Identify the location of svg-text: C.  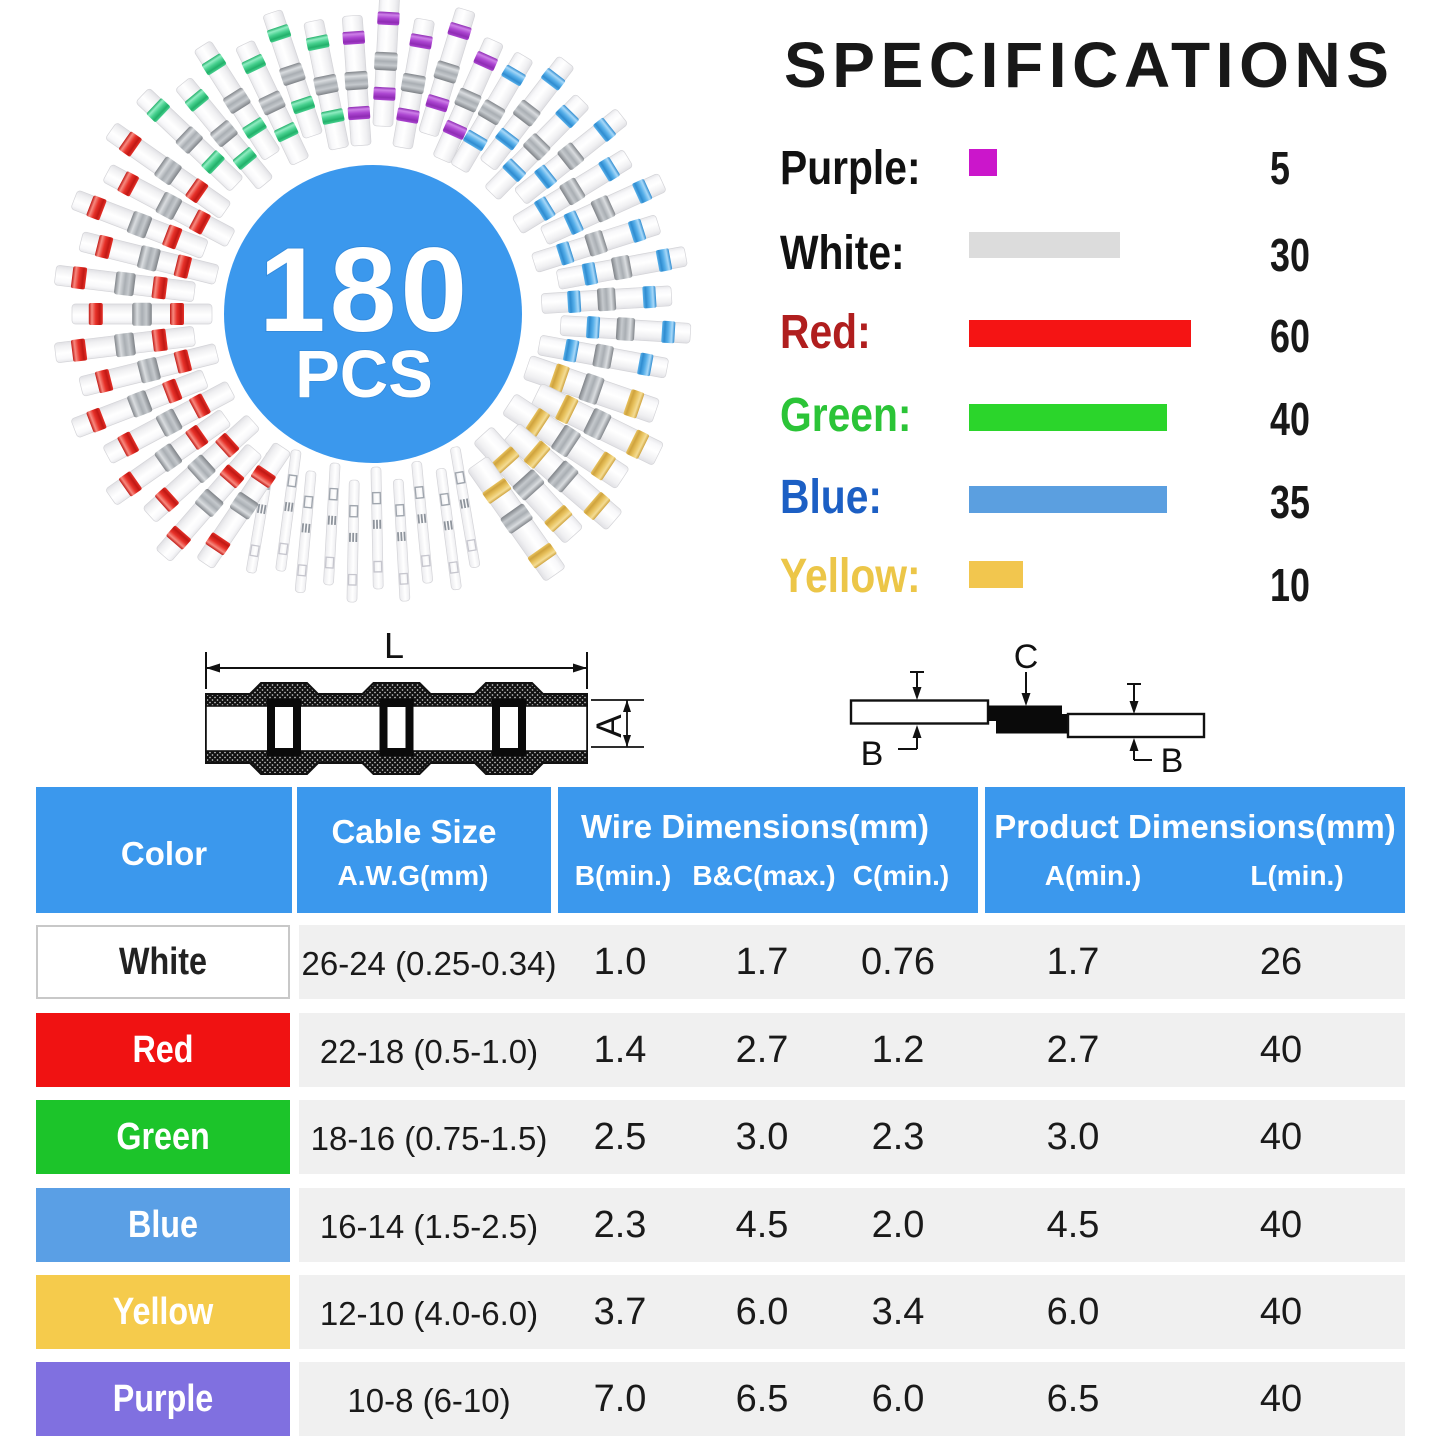
(1026, 657).